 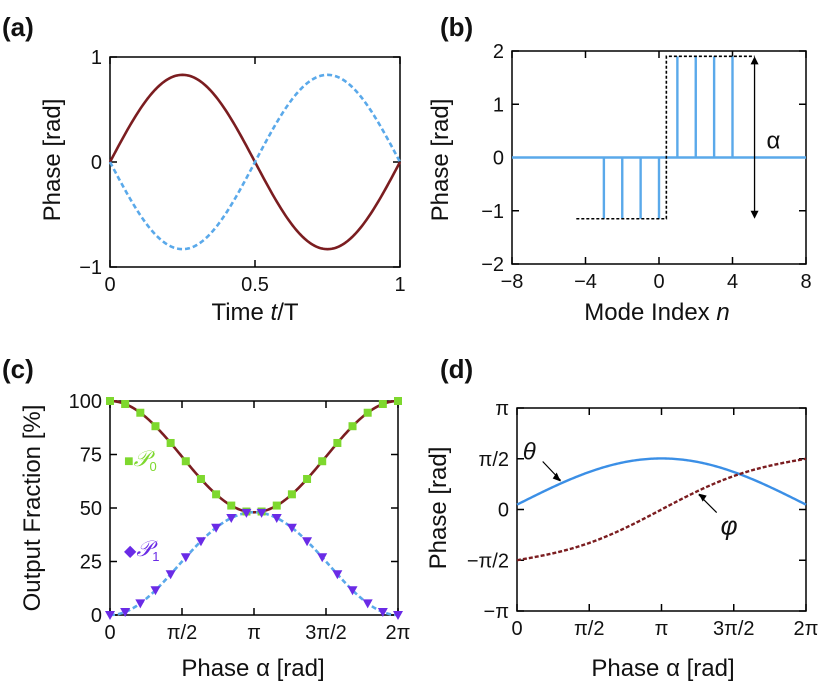 I want to click on c-xtick-label: π/2, so click(x=182, y=633).